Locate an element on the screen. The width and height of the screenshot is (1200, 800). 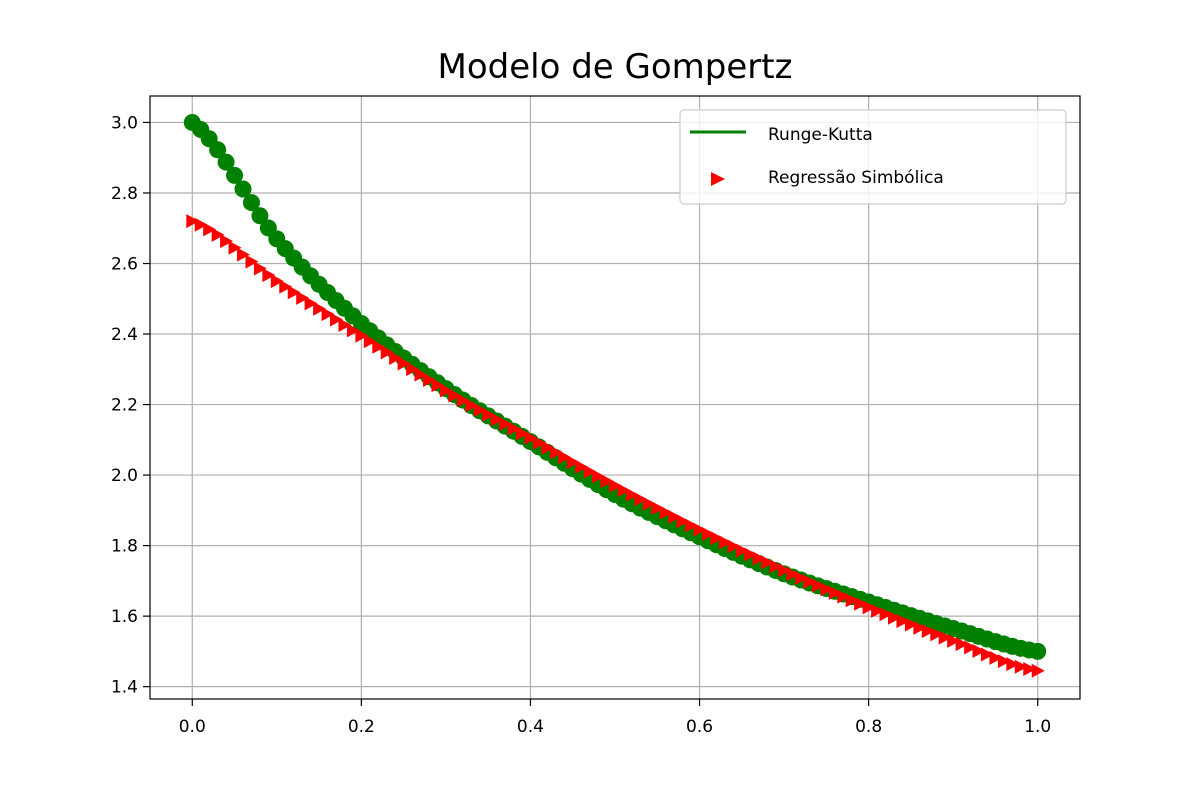
x-tick-label: 0.2 is located at coordinates (361, 727).